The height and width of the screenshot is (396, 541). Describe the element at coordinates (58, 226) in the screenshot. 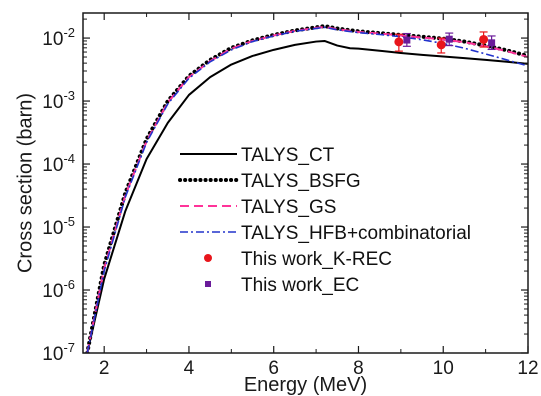

I see `y-tick-label-2: 10⁻⁵` at that location.